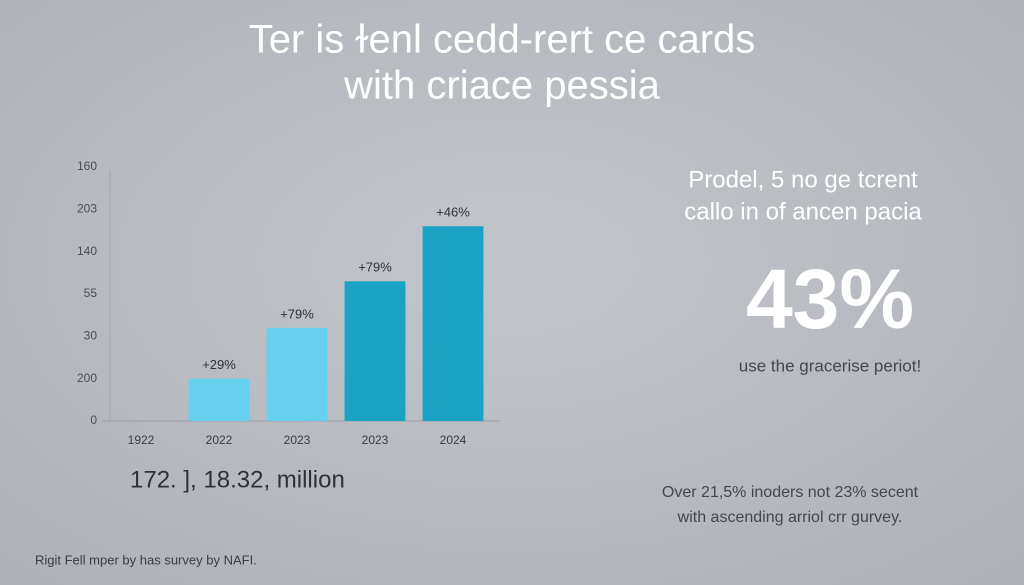 The width and height of the screenshot is (1024, 585). What do you see at coordinates (803, 211) in the screenshot?
I see `panel-heading: callo in of ancen pacia` at bounding box center [803, 211].